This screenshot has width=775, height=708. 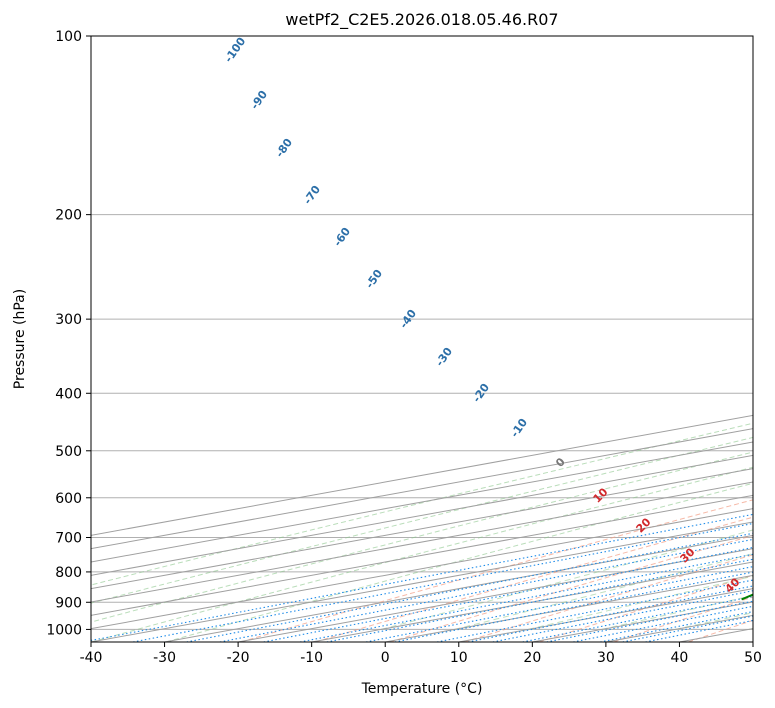 I want to click on dry-adiabat-label: -50, so click(x=374, y=279).